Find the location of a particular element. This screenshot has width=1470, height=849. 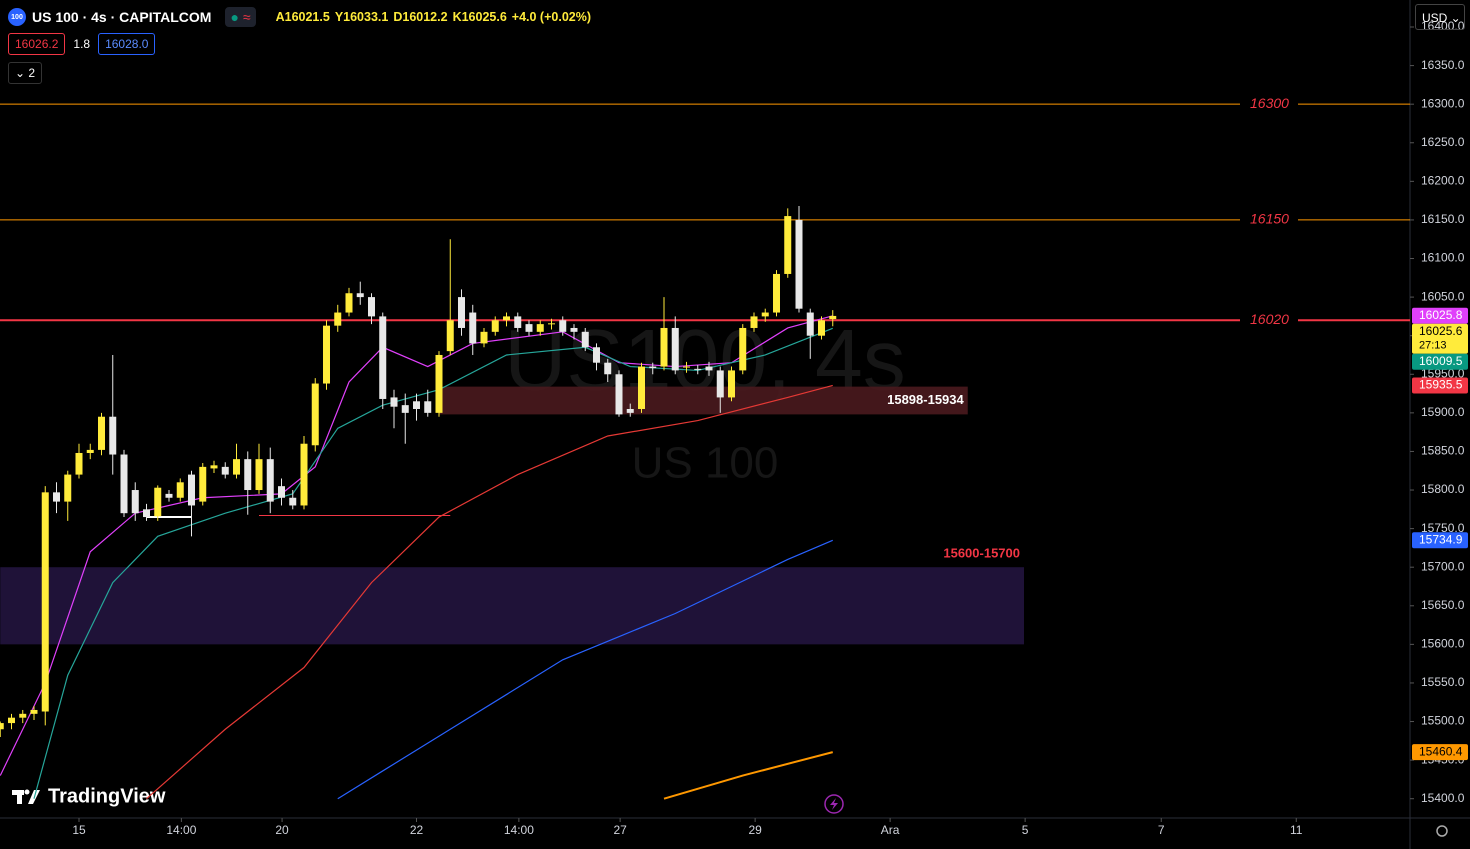

level-label: 16020 is located at coordinates (1269, 319).